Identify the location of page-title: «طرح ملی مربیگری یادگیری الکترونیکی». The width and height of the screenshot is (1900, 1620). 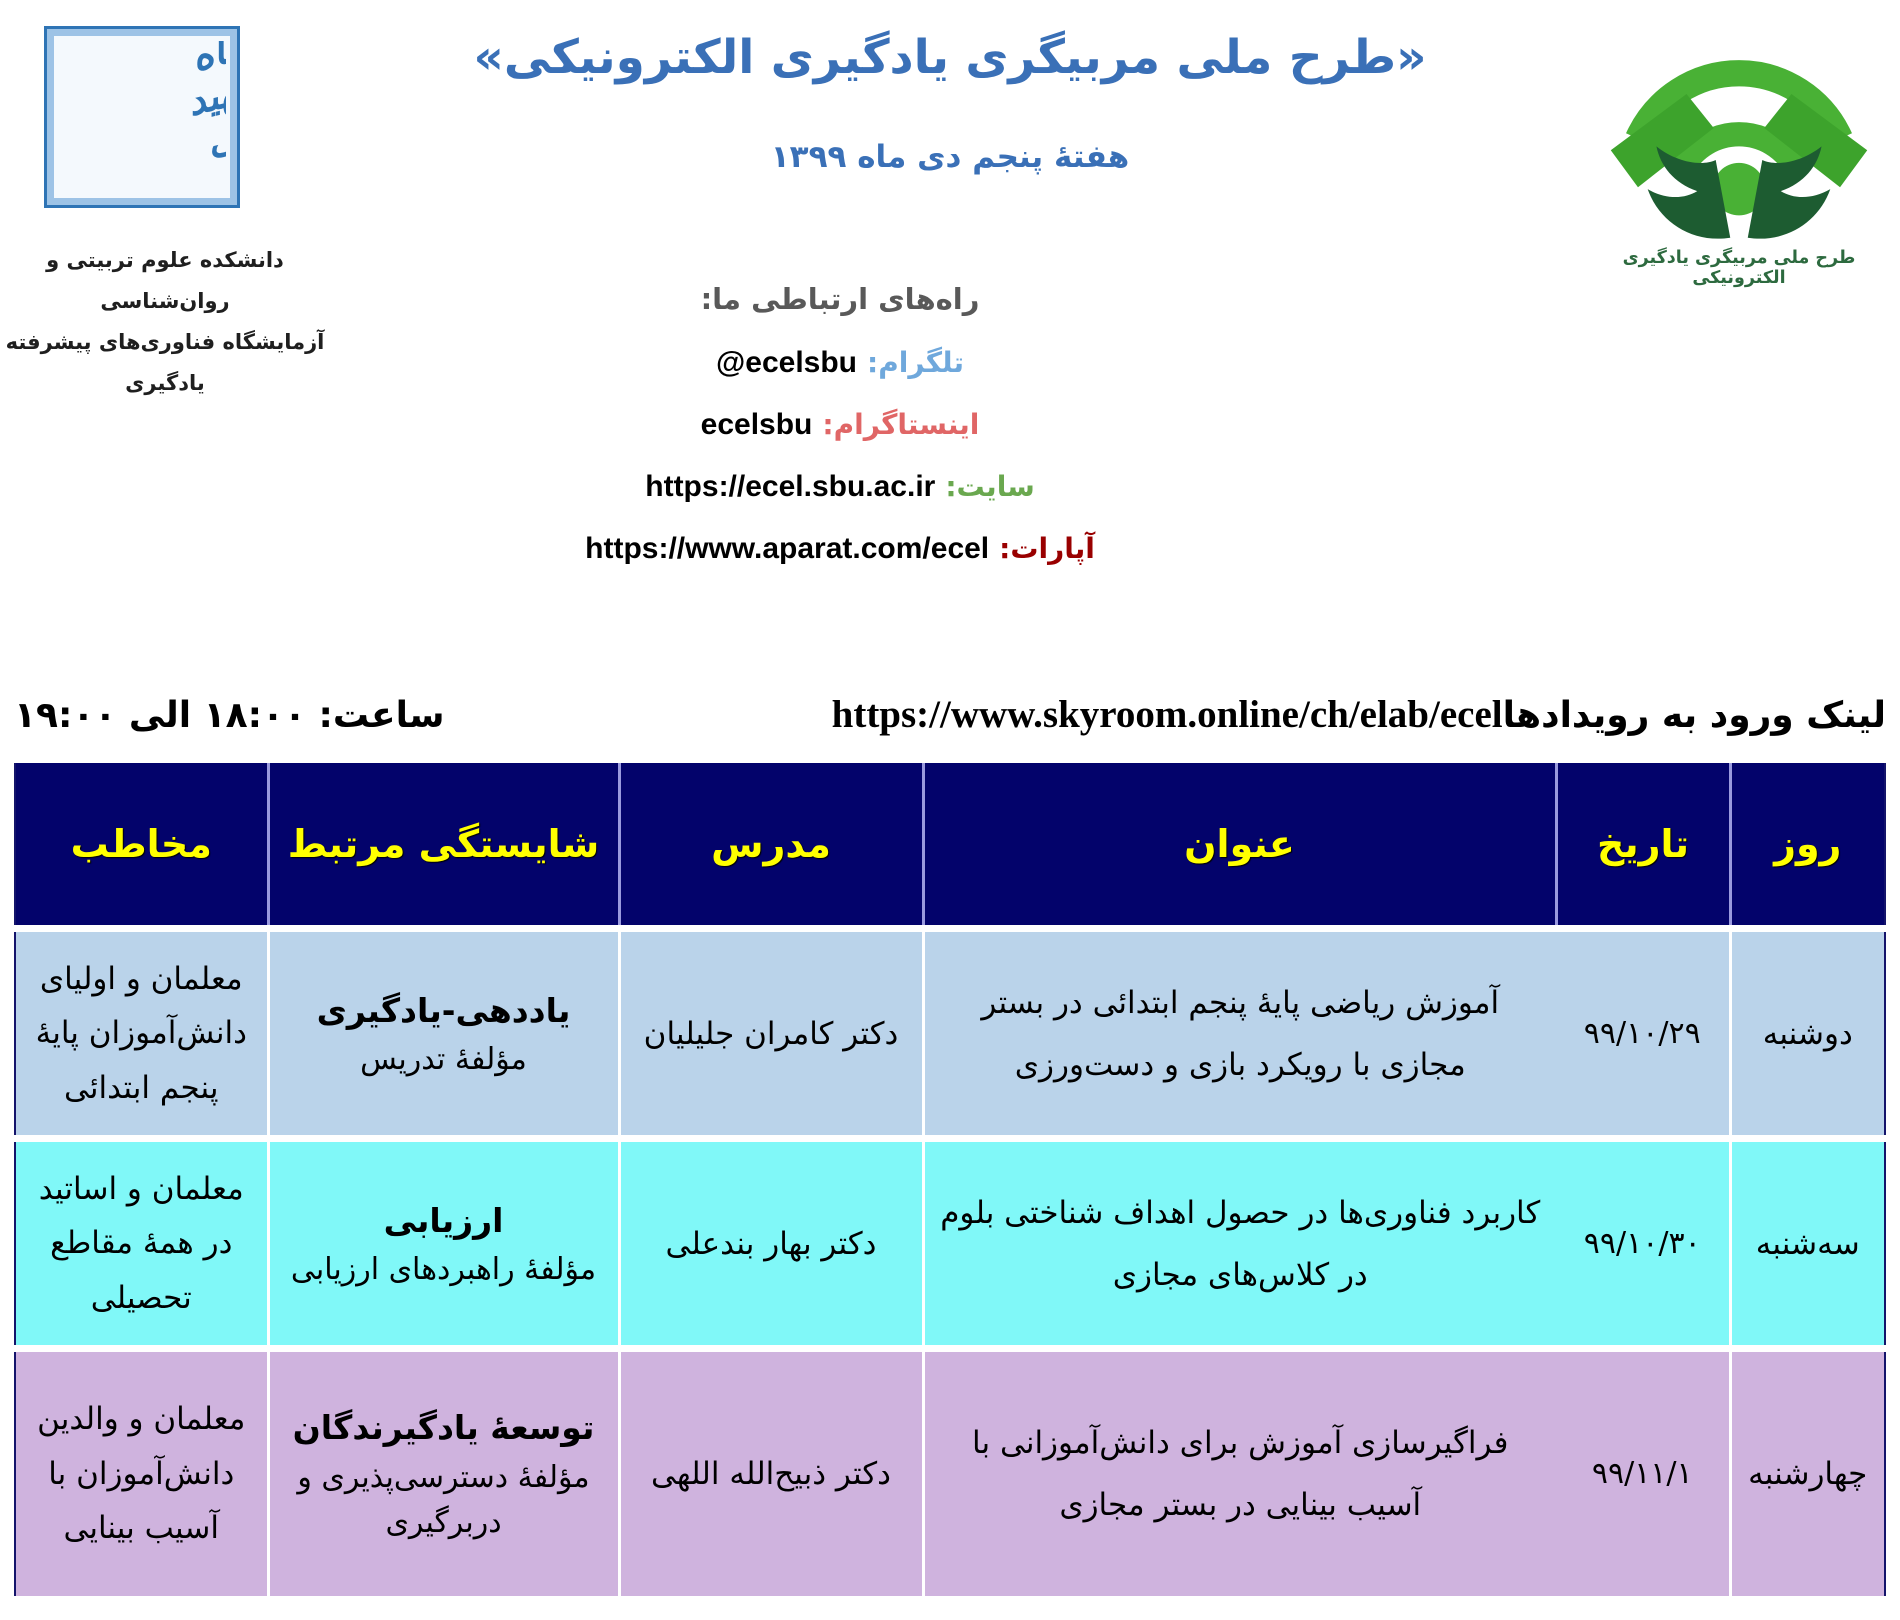
(950, 57).